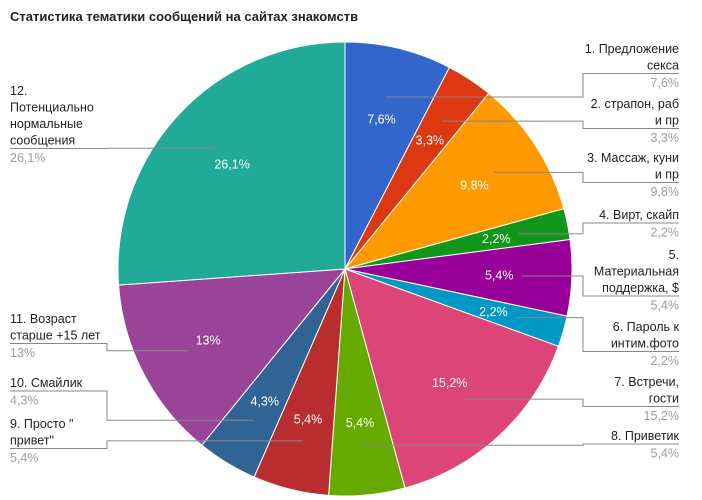 The height and width of the screenshot is (500, 702). What do you see at coordinates (381, 120) in the screenshot?
I see `slice-label-1: 7,6%` at bounding box center [381, 120].